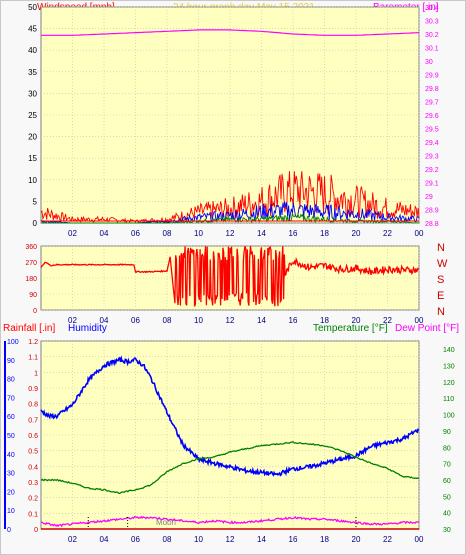 This screenshot has height=555, width=466. Describe the element at coordinates (356, 320) in the screenshot. I see `direction-panel-x-tick-label: 20` at that location.